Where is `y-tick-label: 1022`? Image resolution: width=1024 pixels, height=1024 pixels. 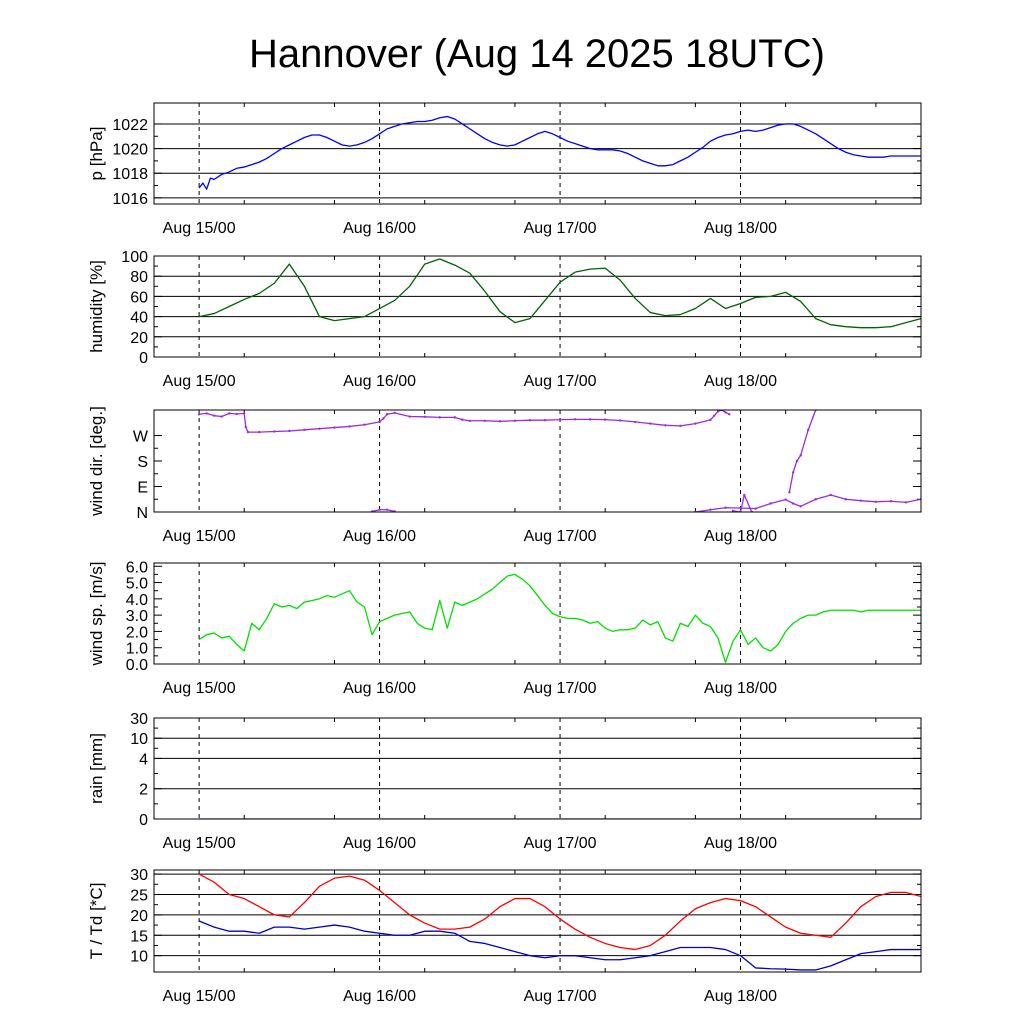 y-tick-label: 1022 is located at coordinates (130, 125).